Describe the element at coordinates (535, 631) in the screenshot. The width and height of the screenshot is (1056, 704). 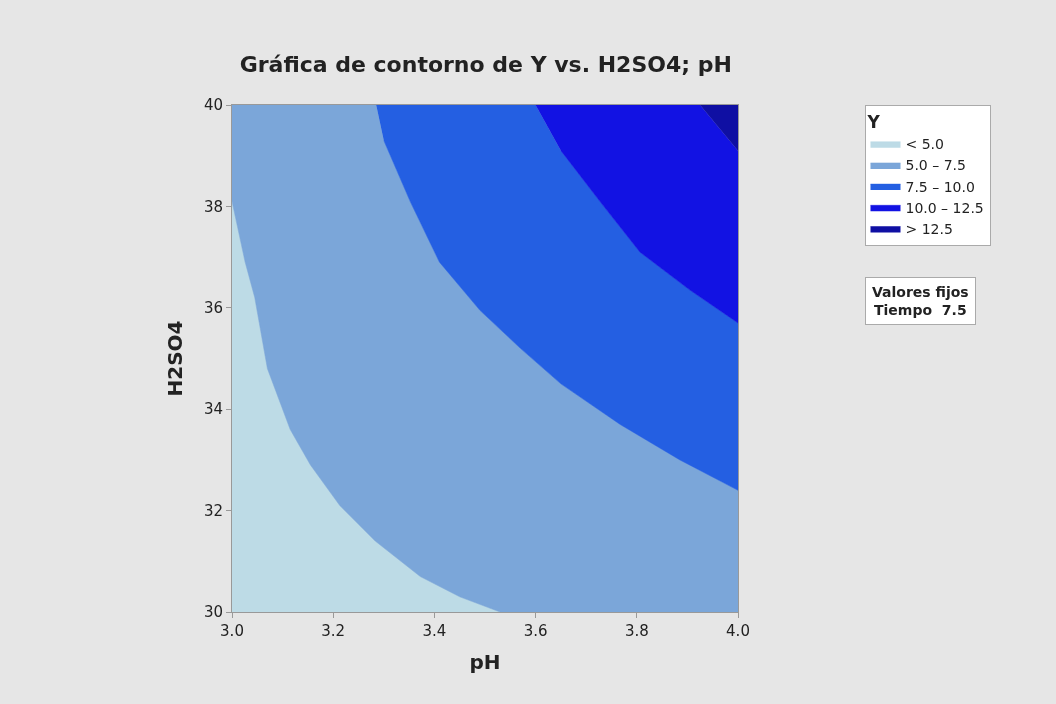
I see `x-tick-label: 3.6` at that location.